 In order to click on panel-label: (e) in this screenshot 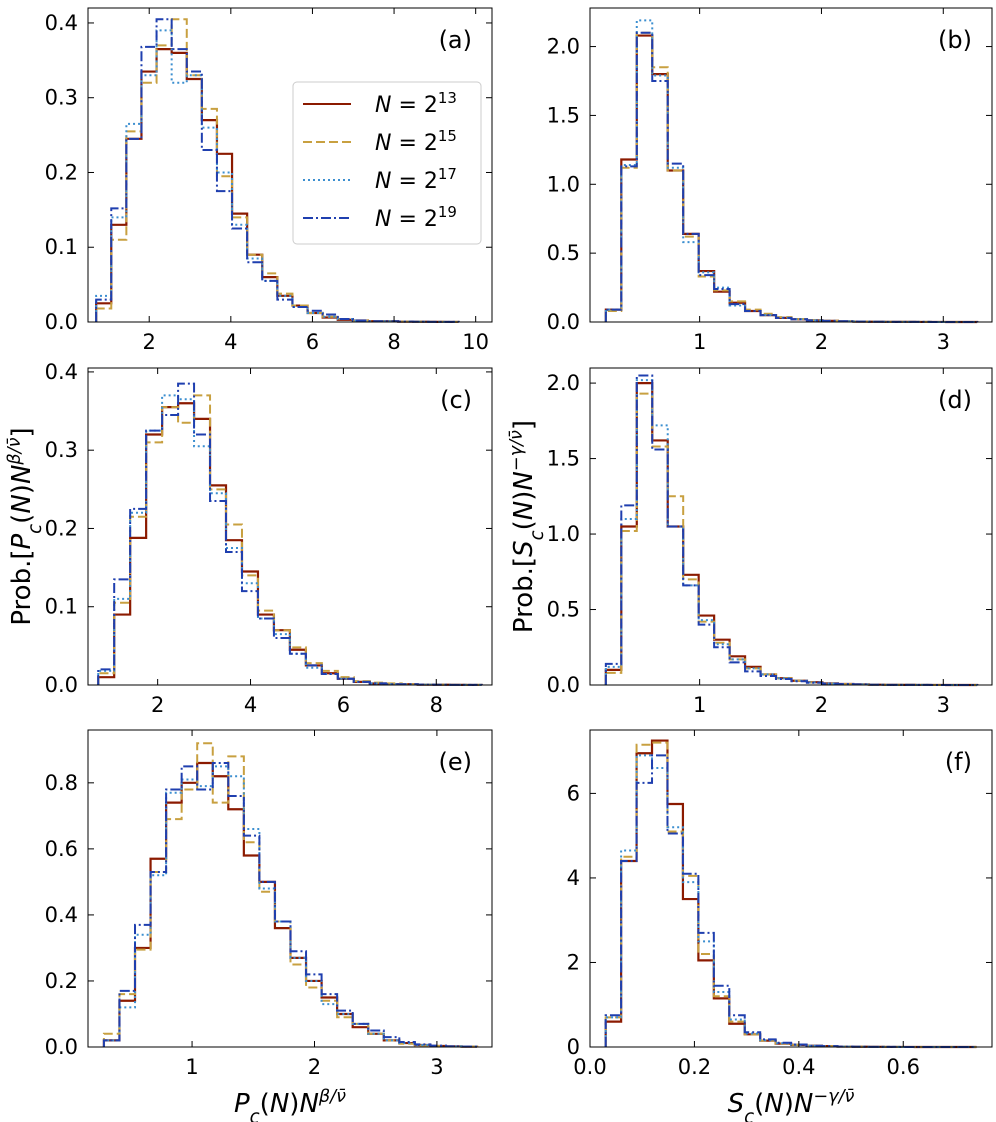, I will do `click(456, 762)`.